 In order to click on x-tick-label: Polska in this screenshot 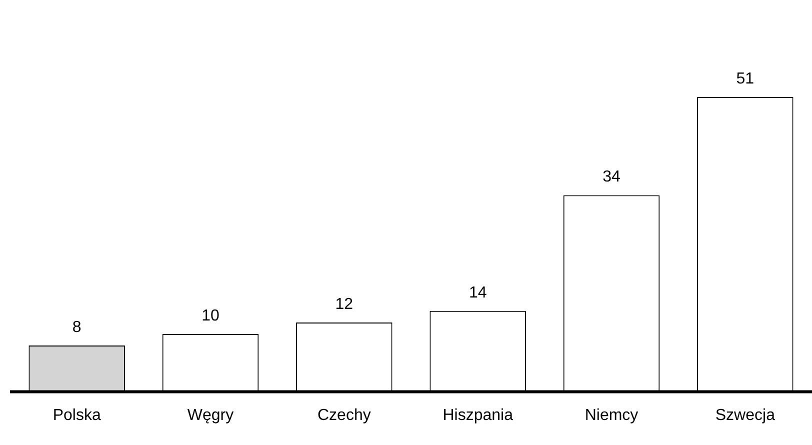, I will do `click(76, 415)`.